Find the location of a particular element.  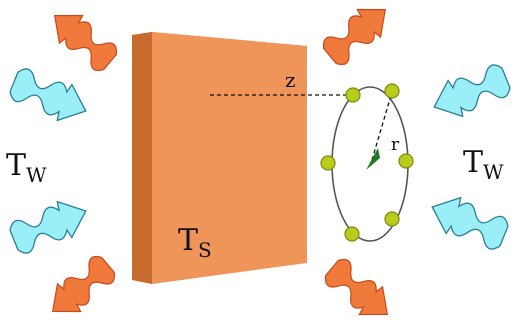

particles is located at coordinates (367, 162).